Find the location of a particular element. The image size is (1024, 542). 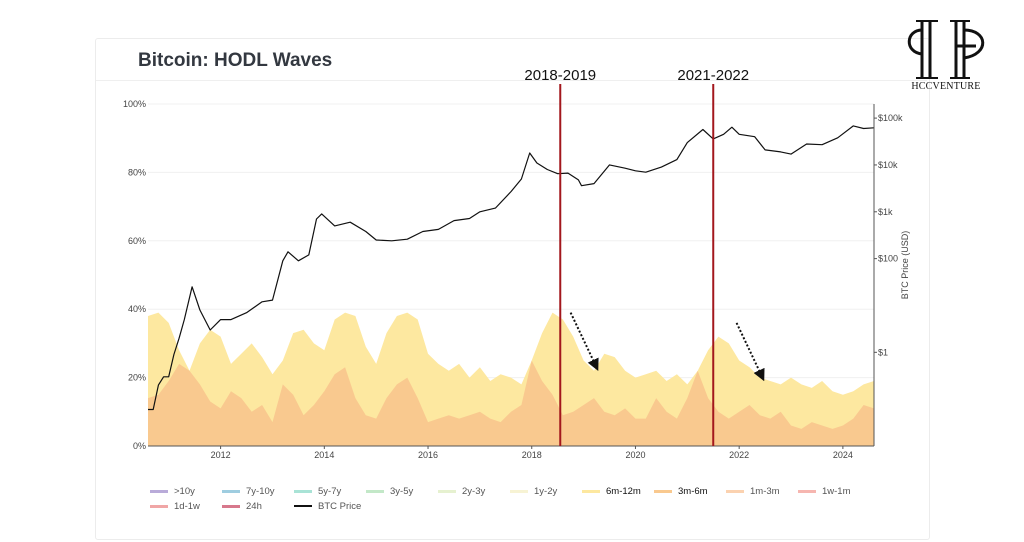

legend-item: BTC Price is located at coordinates (330, 506).